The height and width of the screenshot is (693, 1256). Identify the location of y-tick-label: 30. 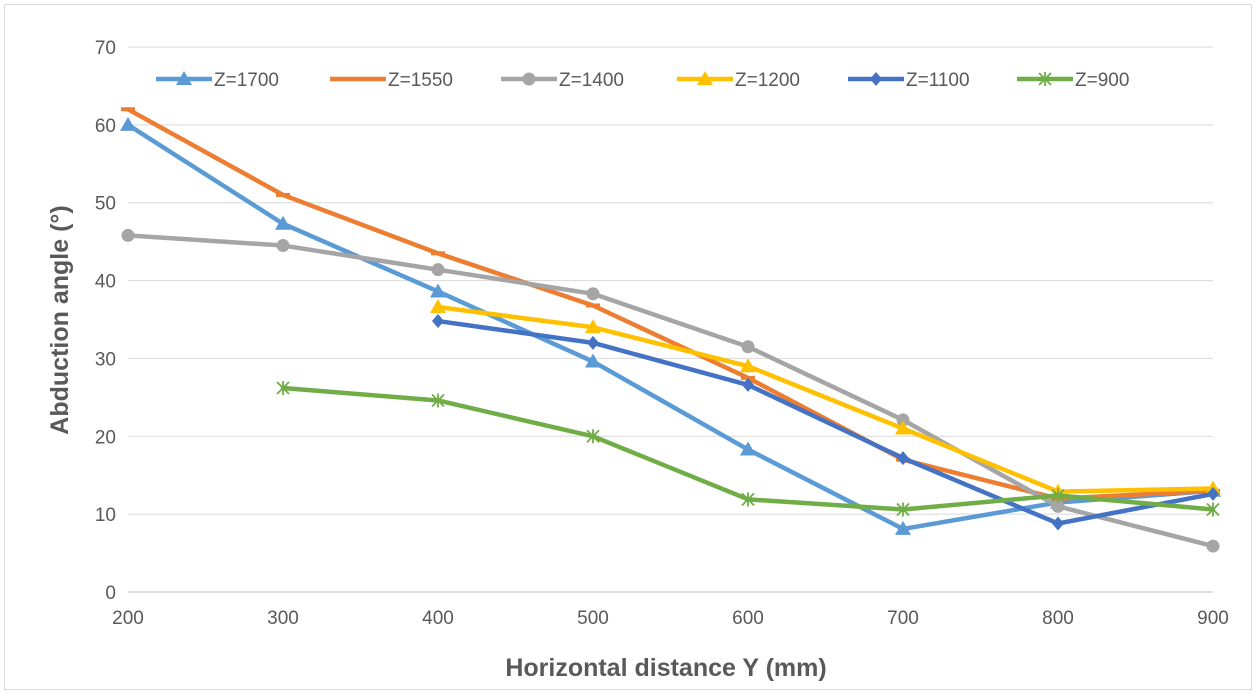
(105, 359).